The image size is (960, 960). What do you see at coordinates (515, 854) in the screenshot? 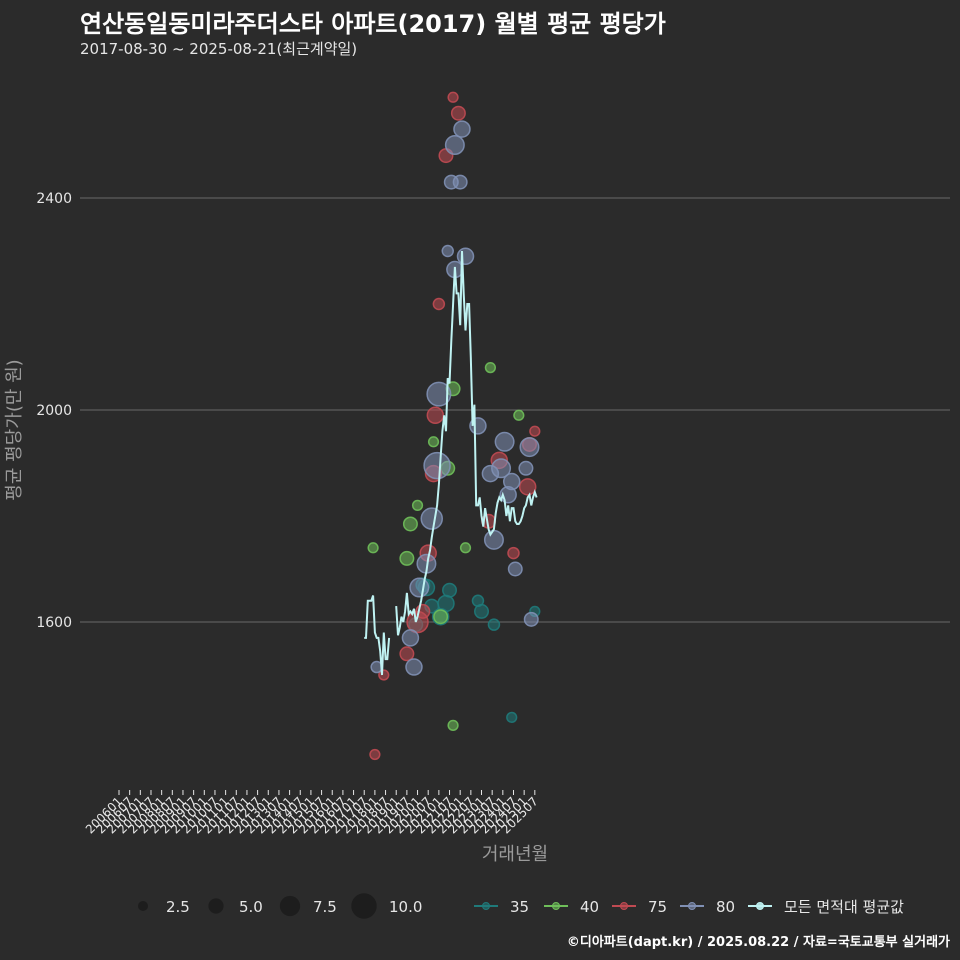
I see `x-axis-title: 거래년월` at bounding box center [515, 854].